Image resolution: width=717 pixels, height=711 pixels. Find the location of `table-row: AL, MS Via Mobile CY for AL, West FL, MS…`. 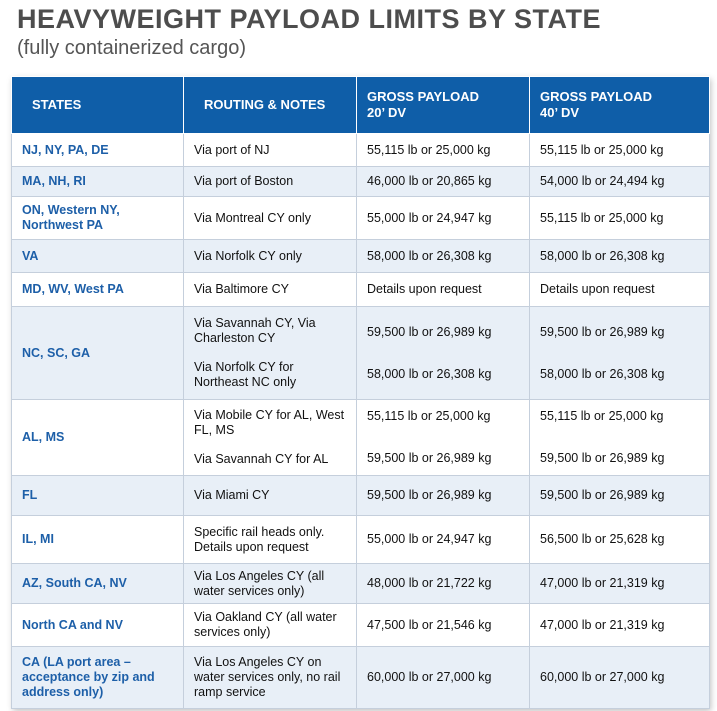

table-row: AL, MS Via Mobile CY for AL, West FL, MS… is located at coordinates (360, 437).